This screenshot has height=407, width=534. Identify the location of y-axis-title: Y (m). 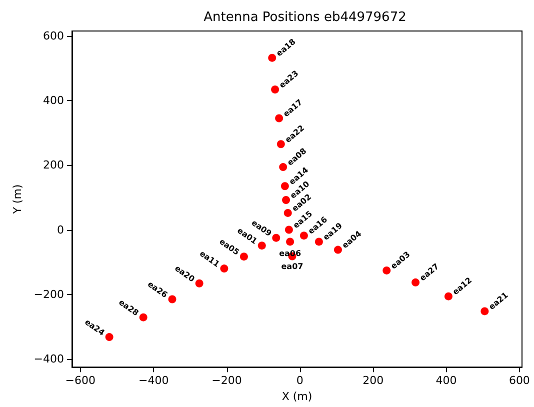
(17, 199).